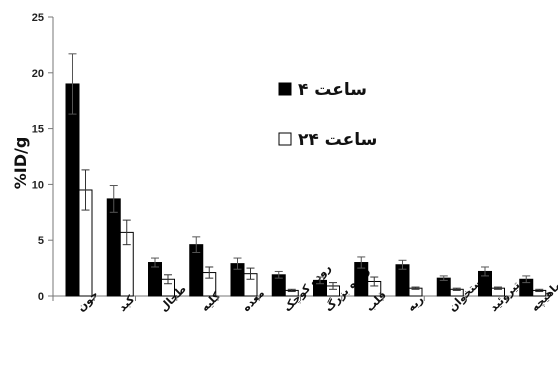 This screenshot has height=367, width=558. I want to click on y-tick-label: 0, so click(41, 297).